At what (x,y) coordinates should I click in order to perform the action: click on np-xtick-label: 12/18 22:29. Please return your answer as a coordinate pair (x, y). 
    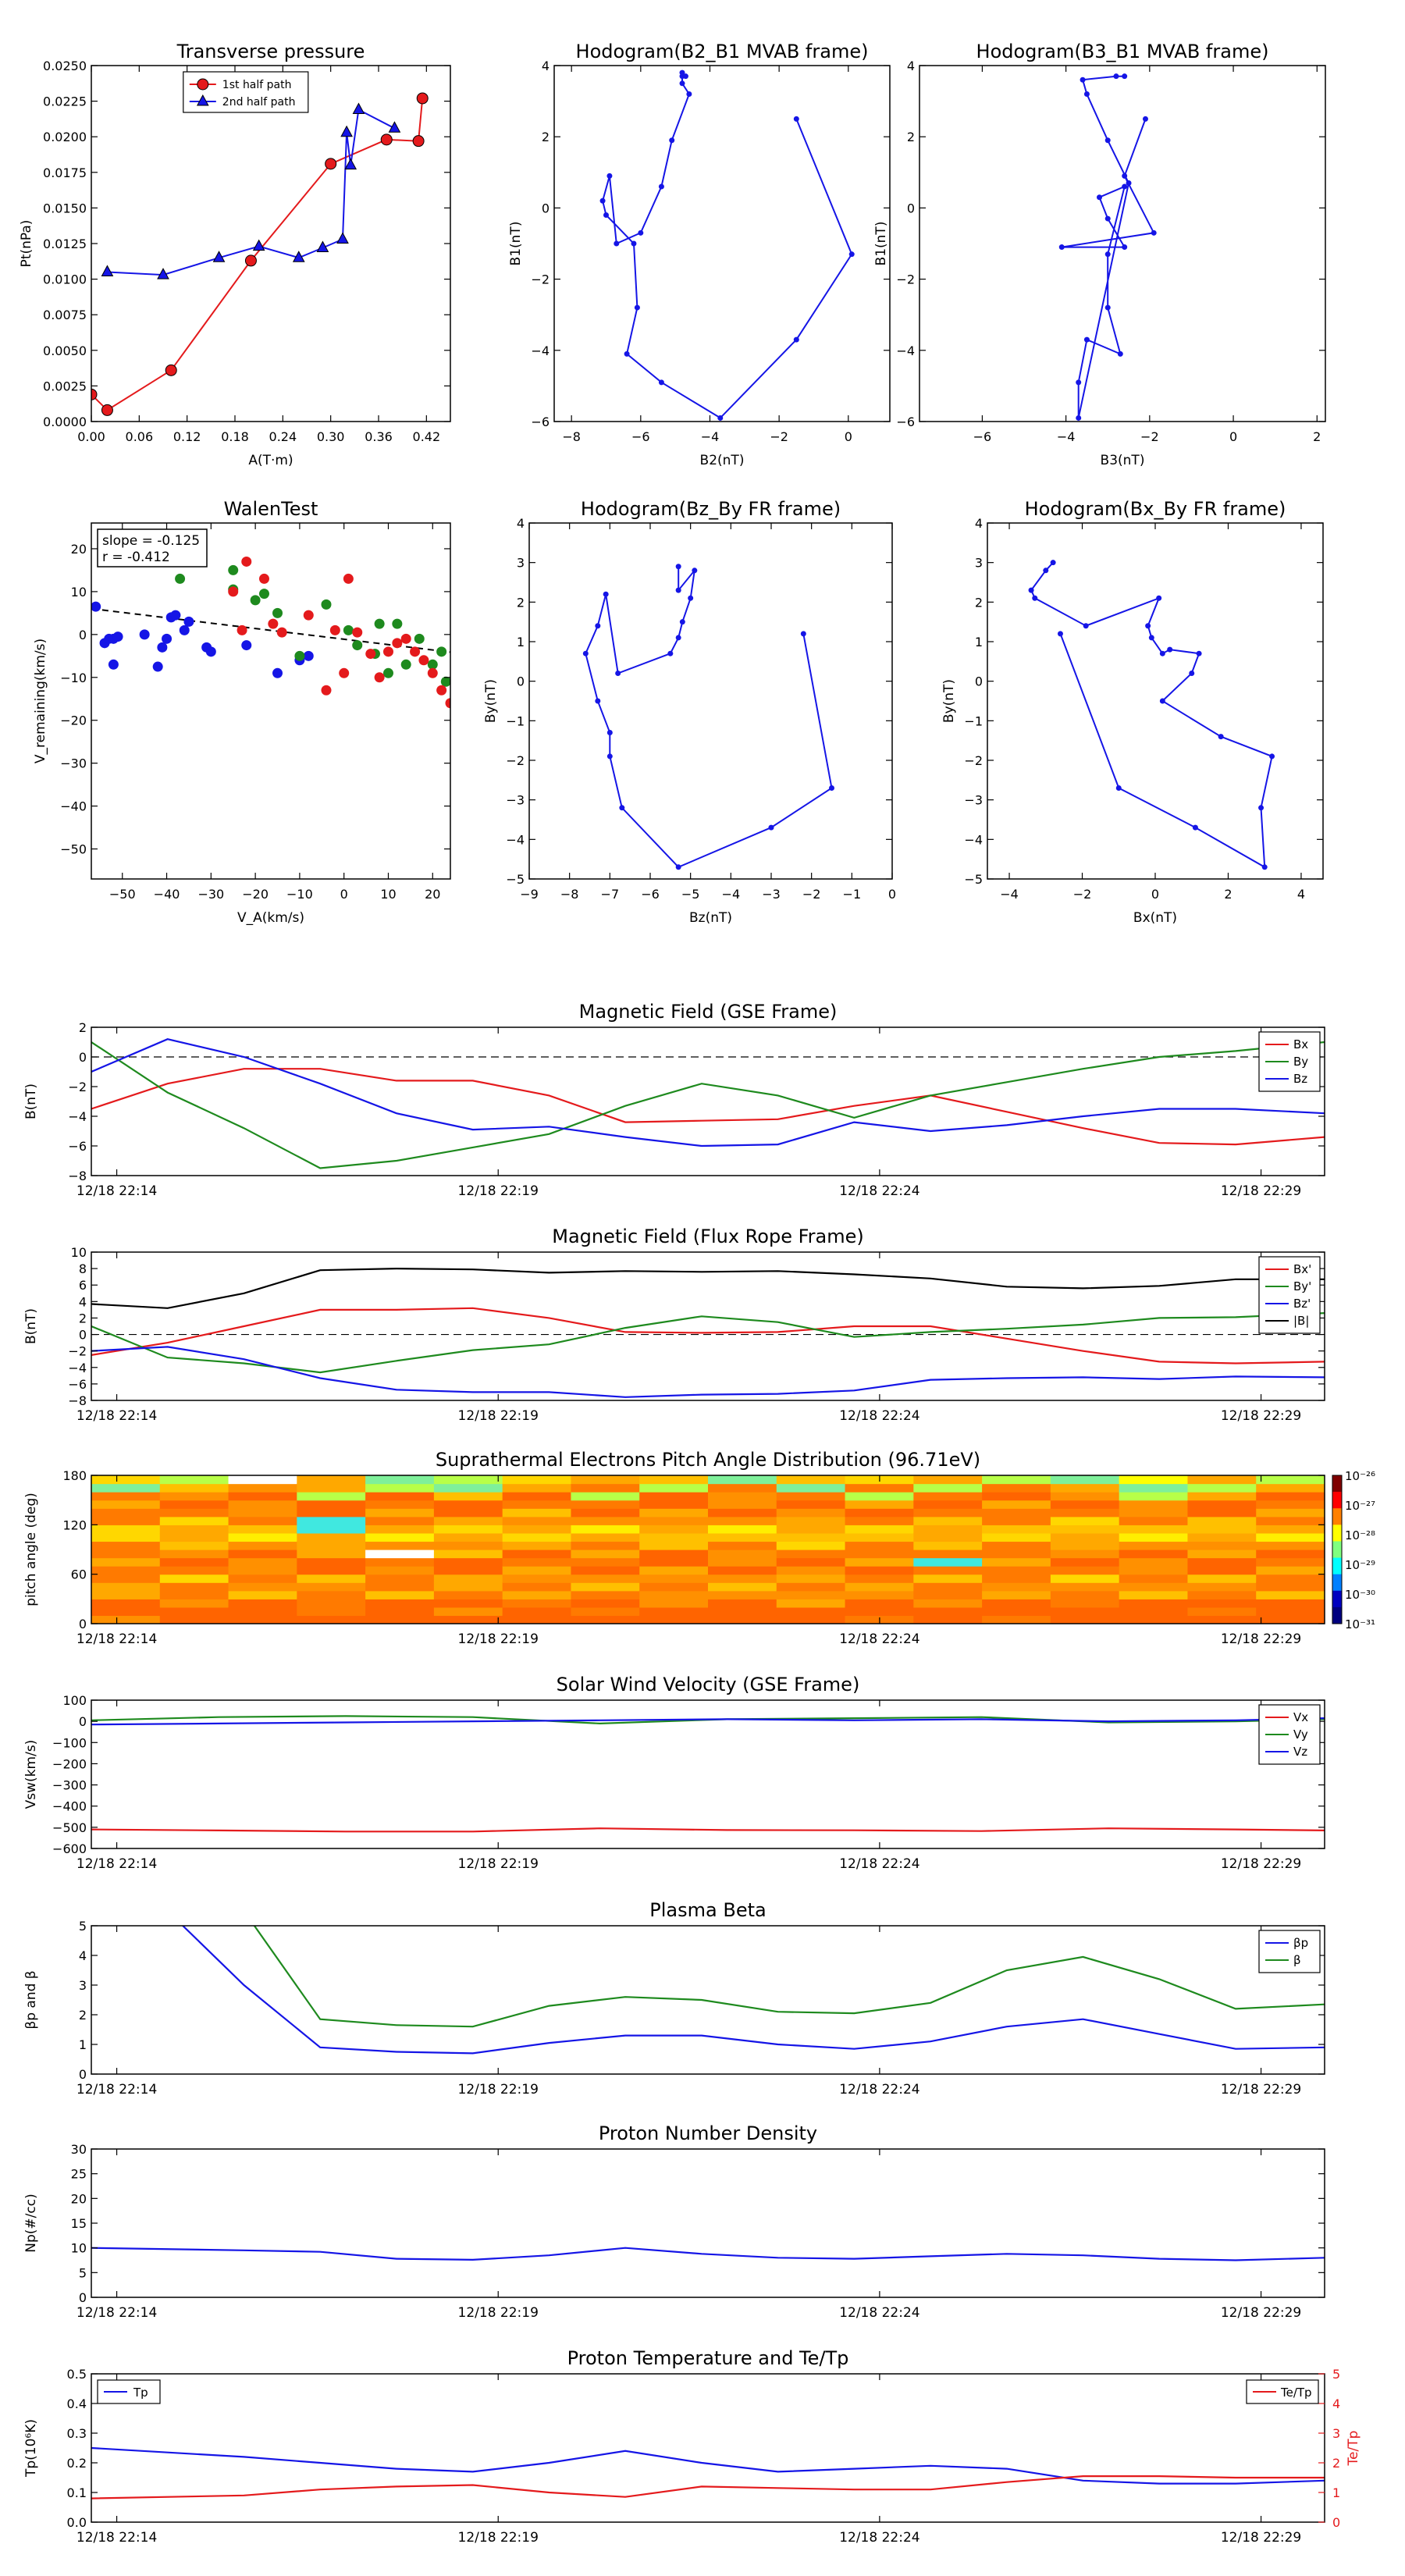
    Looking at the image, I should click on (1261, 2313).